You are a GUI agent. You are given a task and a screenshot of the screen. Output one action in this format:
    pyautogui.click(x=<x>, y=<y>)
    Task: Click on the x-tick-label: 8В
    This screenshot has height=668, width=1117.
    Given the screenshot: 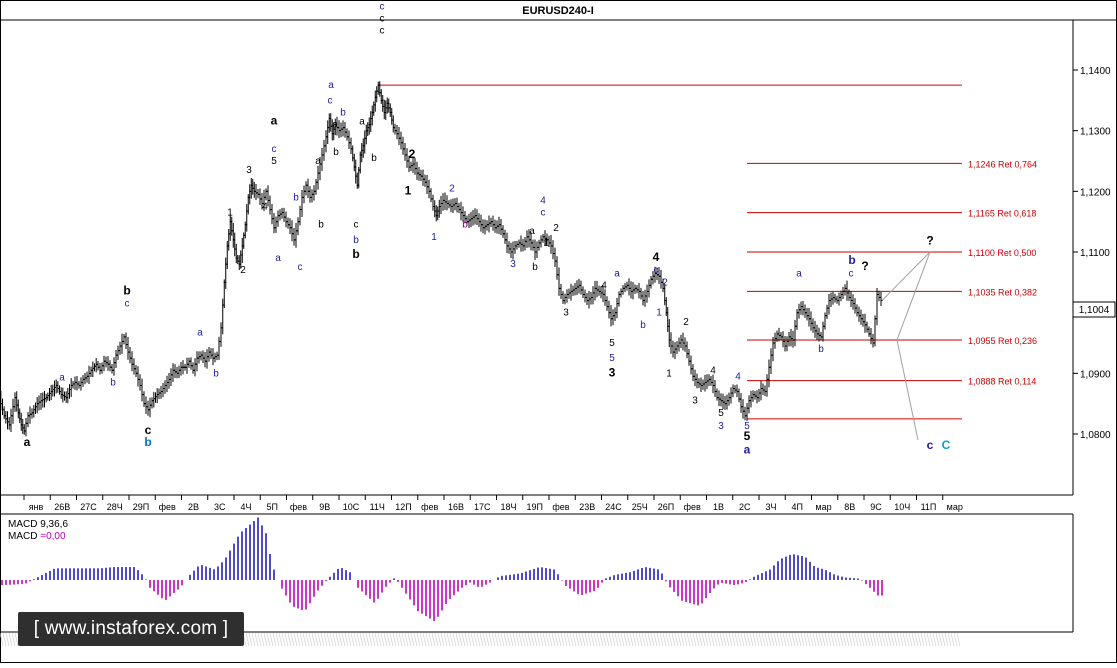 What is the action you would take?
    pyautogui.click(x=849, y=507)
    